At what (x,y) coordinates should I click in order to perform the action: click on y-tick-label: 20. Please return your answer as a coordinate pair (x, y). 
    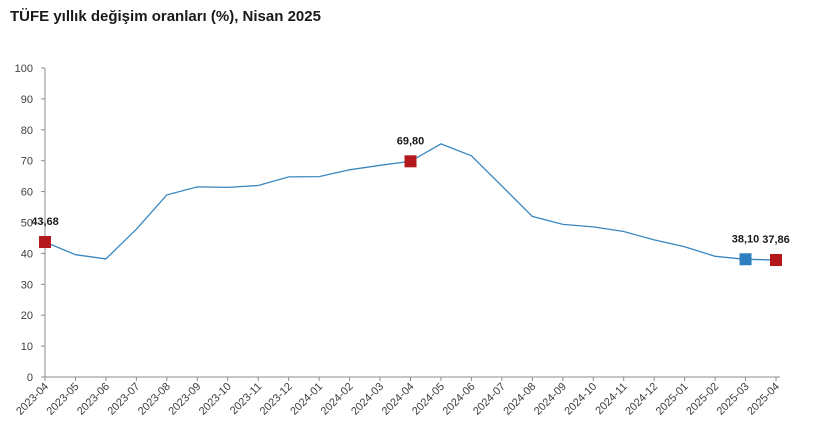
    Looking at the image, I should click on (27, 316).